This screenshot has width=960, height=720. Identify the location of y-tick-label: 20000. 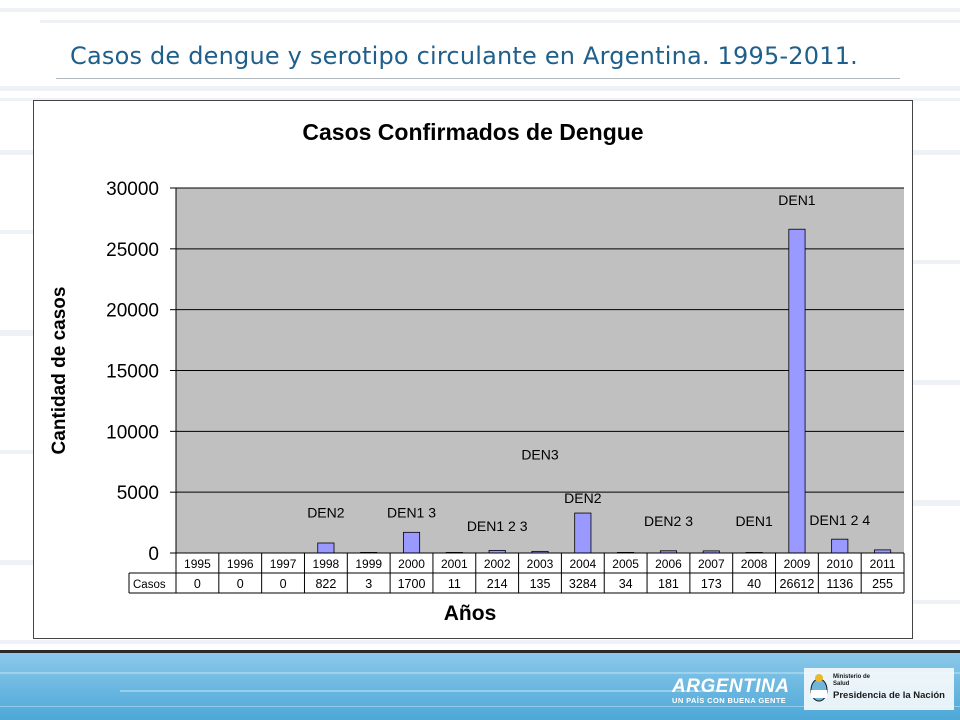
(132, 311).